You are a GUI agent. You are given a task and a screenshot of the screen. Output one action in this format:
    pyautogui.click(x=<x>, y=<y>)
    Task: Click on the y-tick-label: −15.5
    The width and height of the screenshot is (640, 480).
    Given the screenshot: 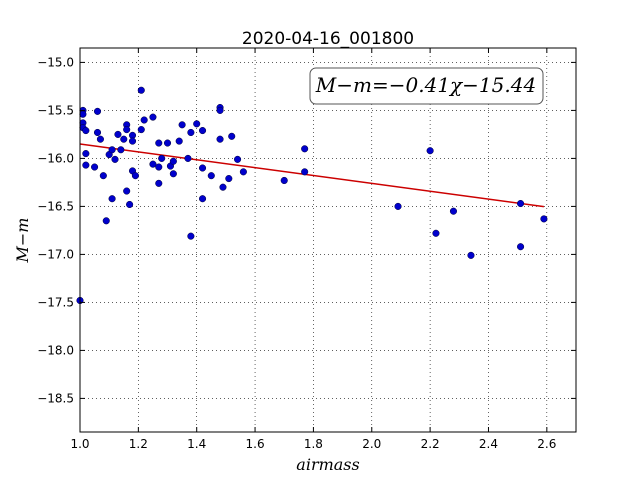 What is the action you would take?
    pyautogui.click(x=55, y=110)
    